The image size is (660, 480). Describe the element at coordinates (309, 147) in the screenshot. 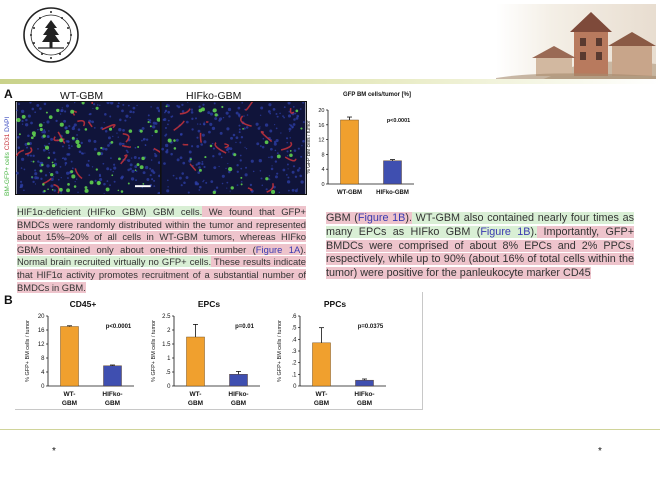

I see `y-axis-label: % GFP BM cells / tumor` at that location.